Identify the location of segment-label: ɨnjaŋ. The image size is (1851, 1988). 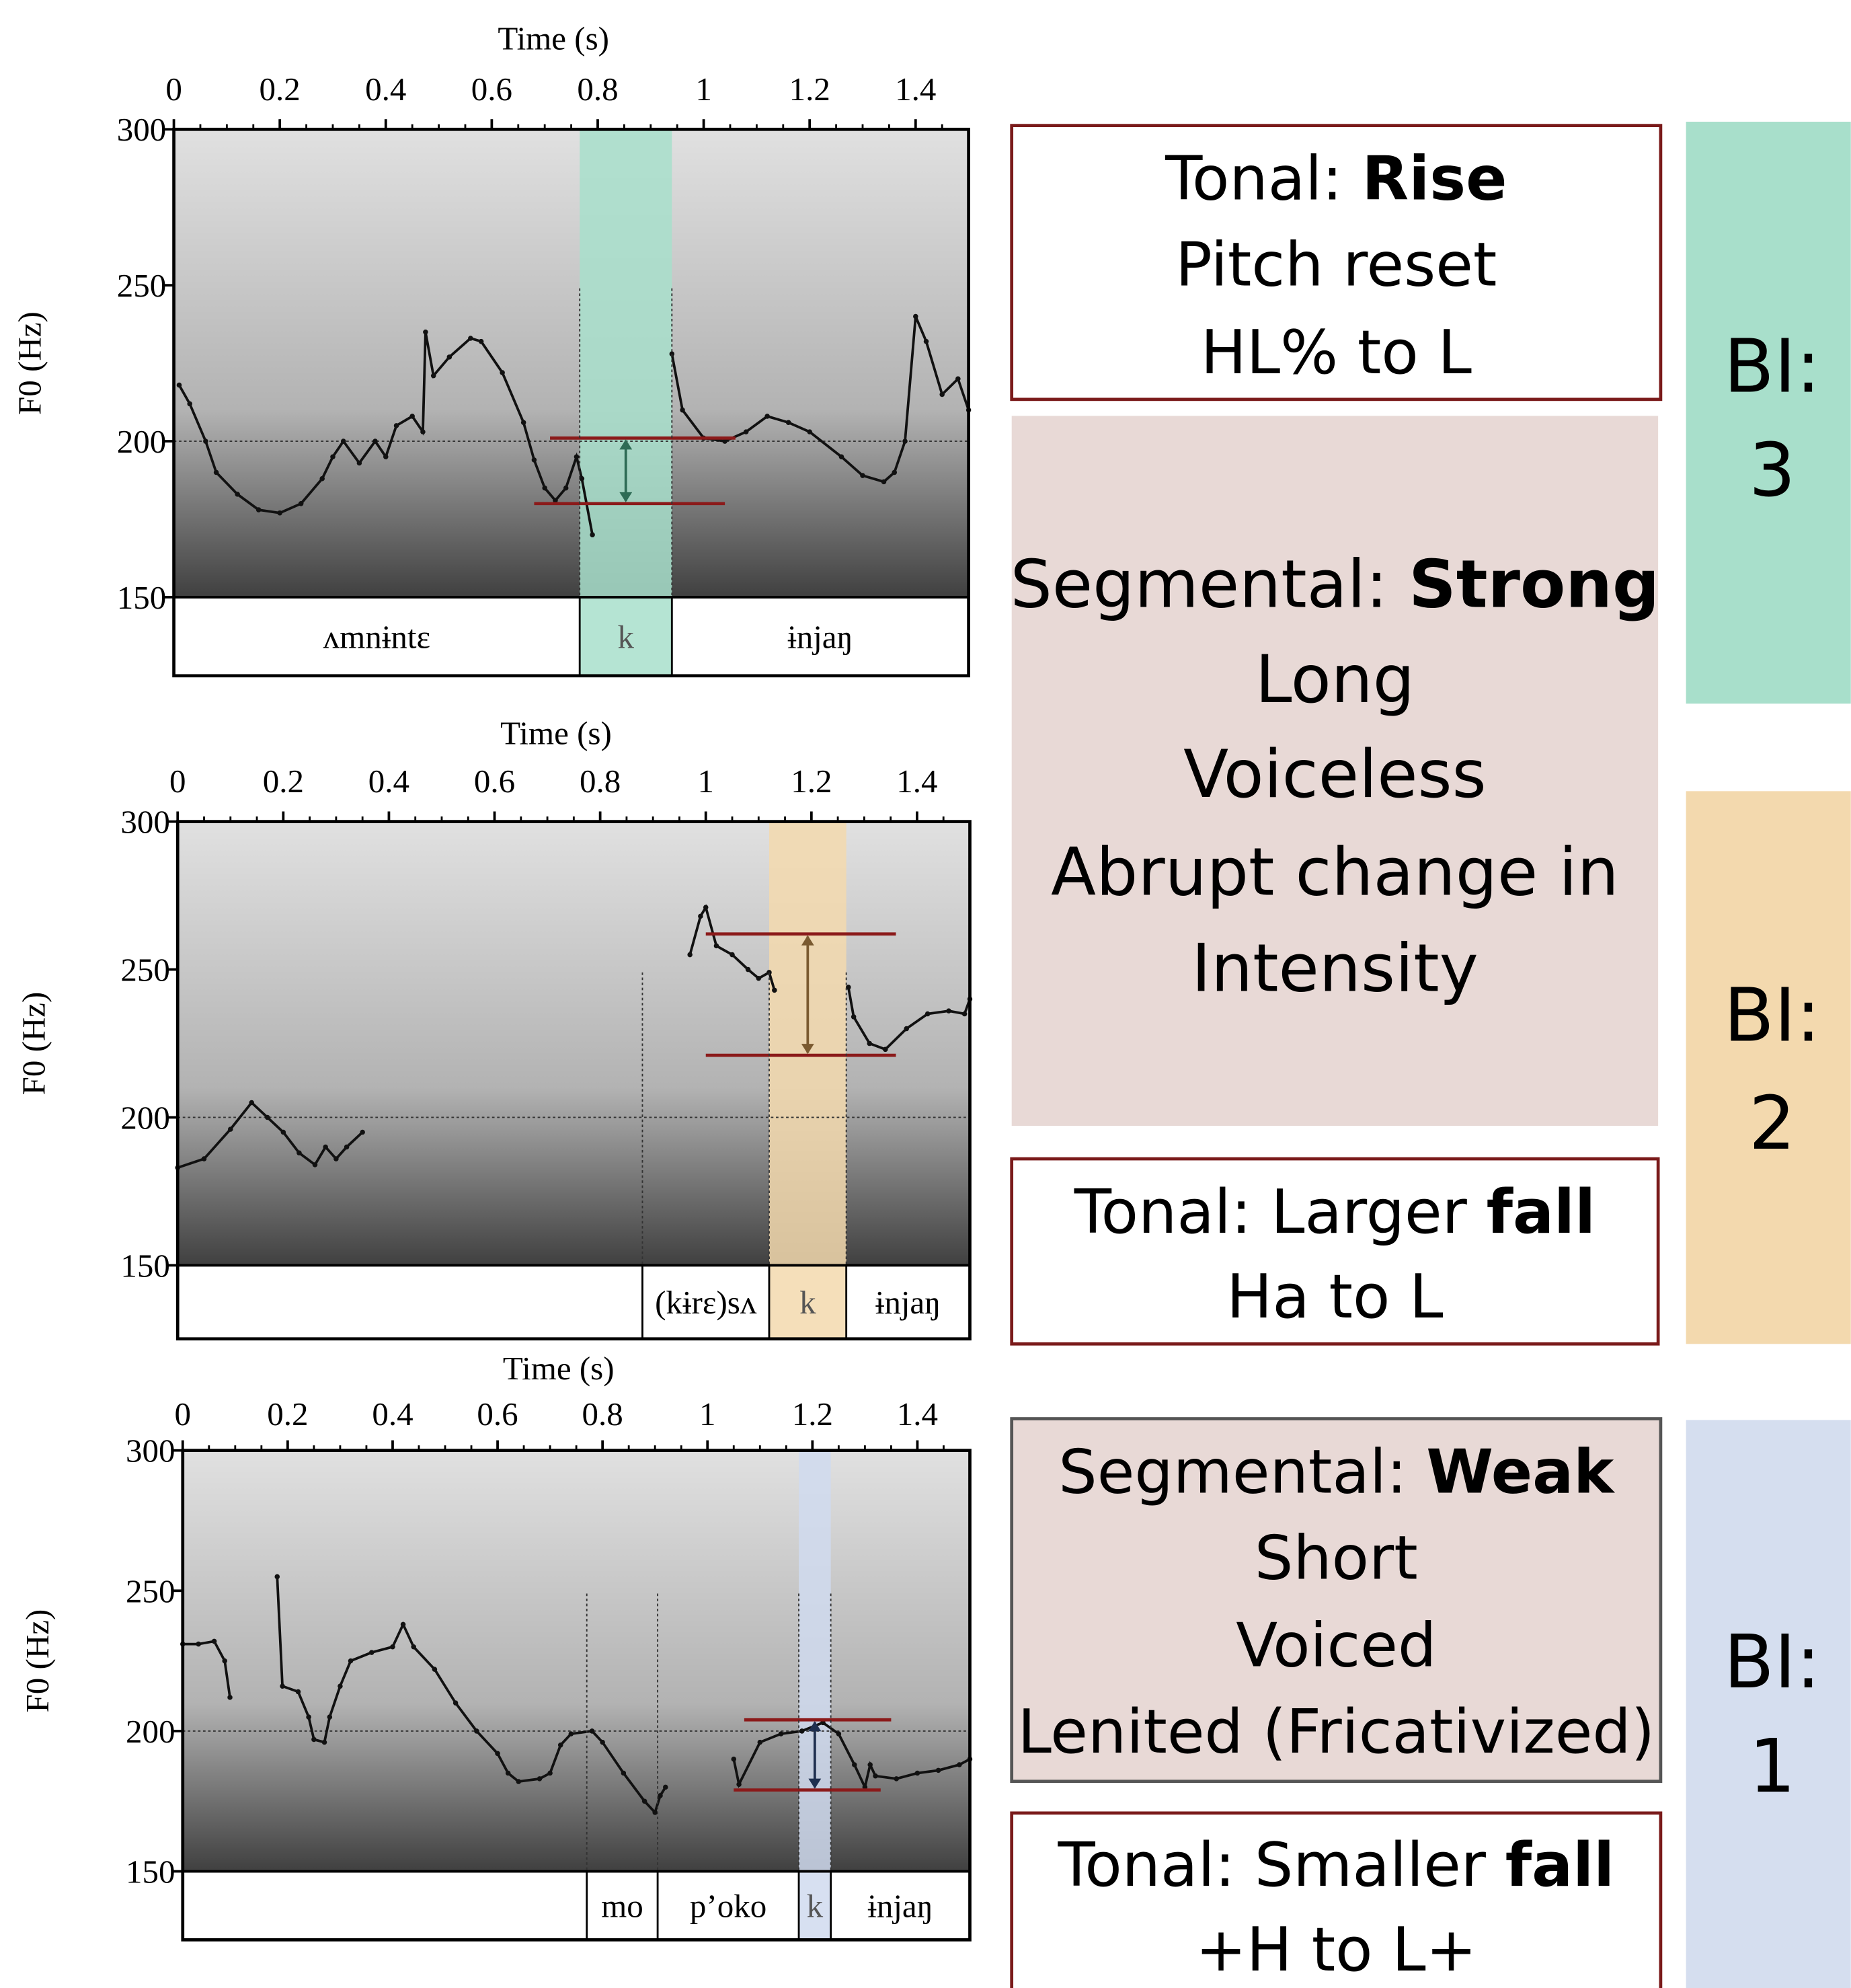
(820, 637).